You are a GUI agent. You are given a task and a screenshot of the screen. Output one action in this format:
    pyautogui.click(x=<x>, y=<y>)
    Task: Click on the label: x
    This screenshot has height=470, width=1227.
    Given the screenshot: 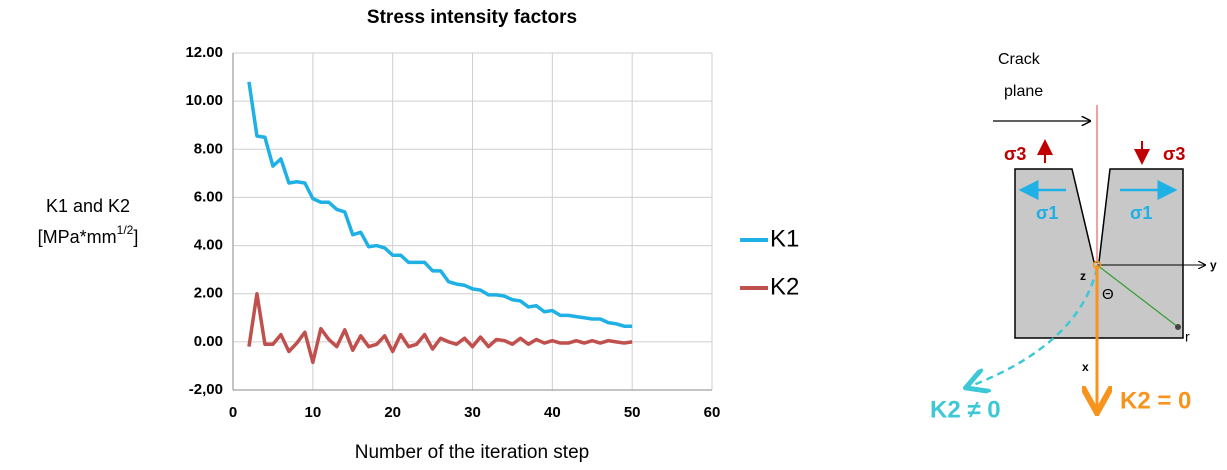 What is the action you would take?
    pyautogui.click(x=1085, y=367)
    